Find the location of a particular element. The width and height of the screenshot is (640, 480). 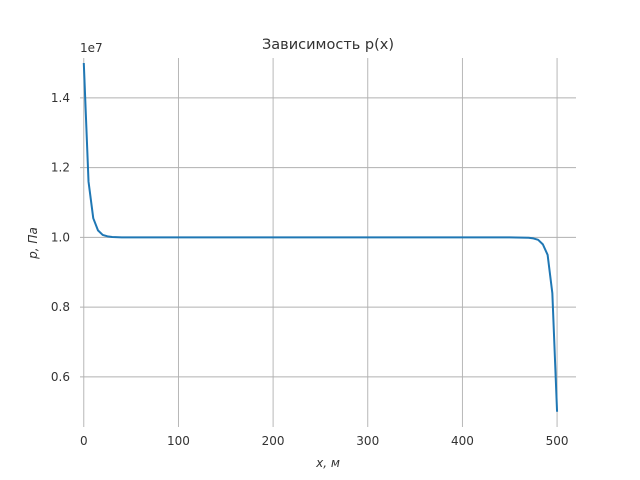

y-tick-labels: 0.6 0.8 1.0 1.2 1.4 is located at coordinates (60, 237).